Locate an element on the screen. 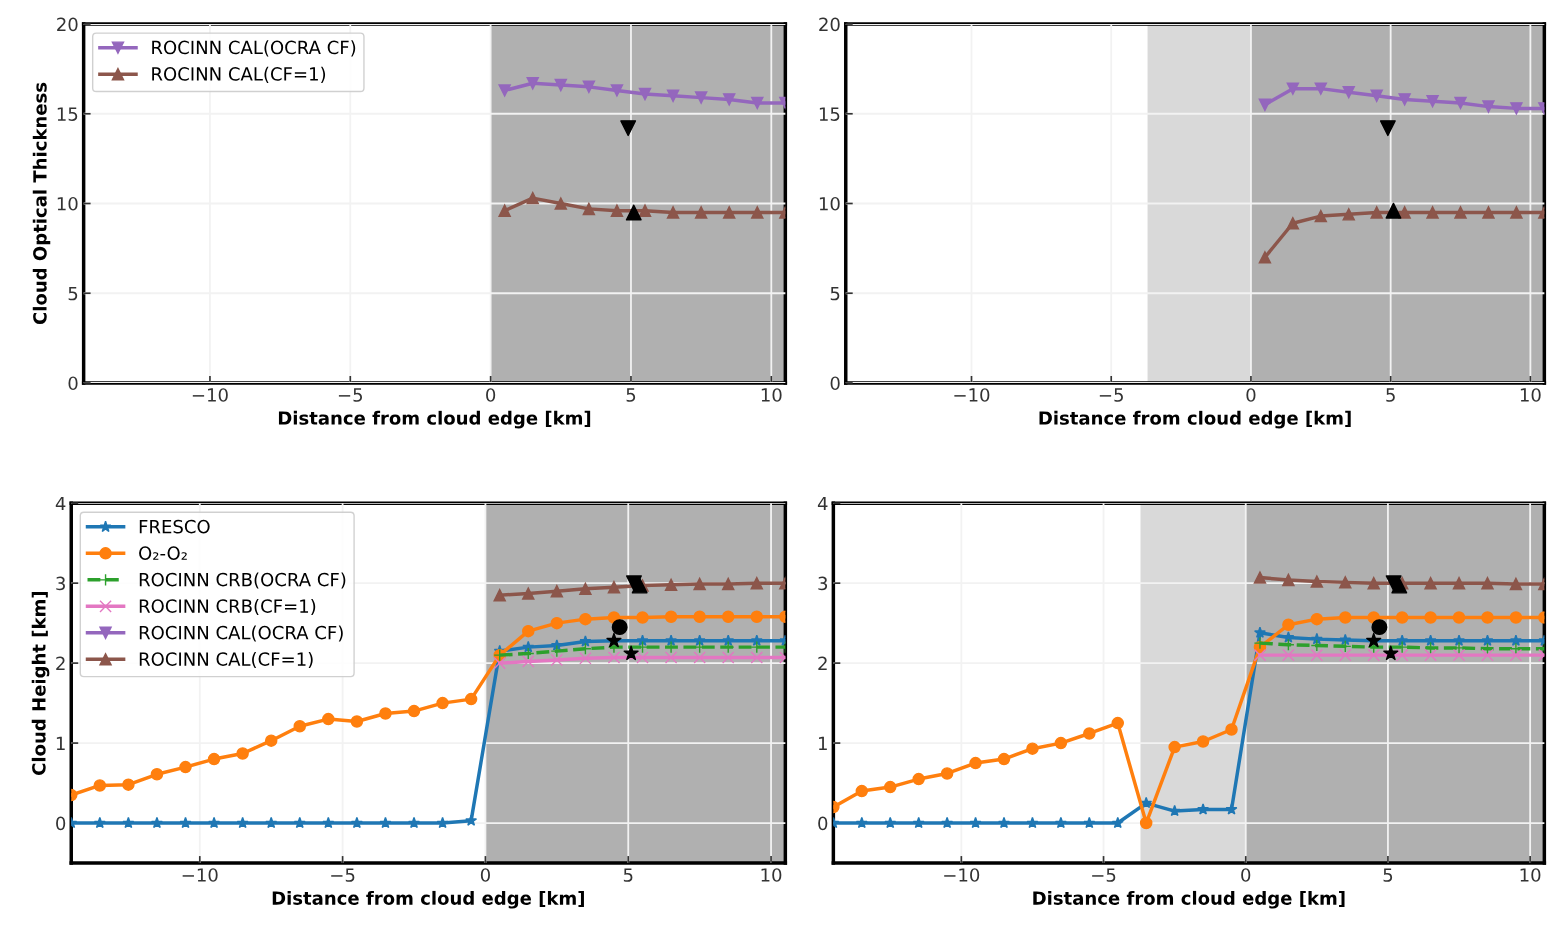 This screenshot has height=925, width=1549. legend-label: FRESCO is located at coordinates (174, 526).